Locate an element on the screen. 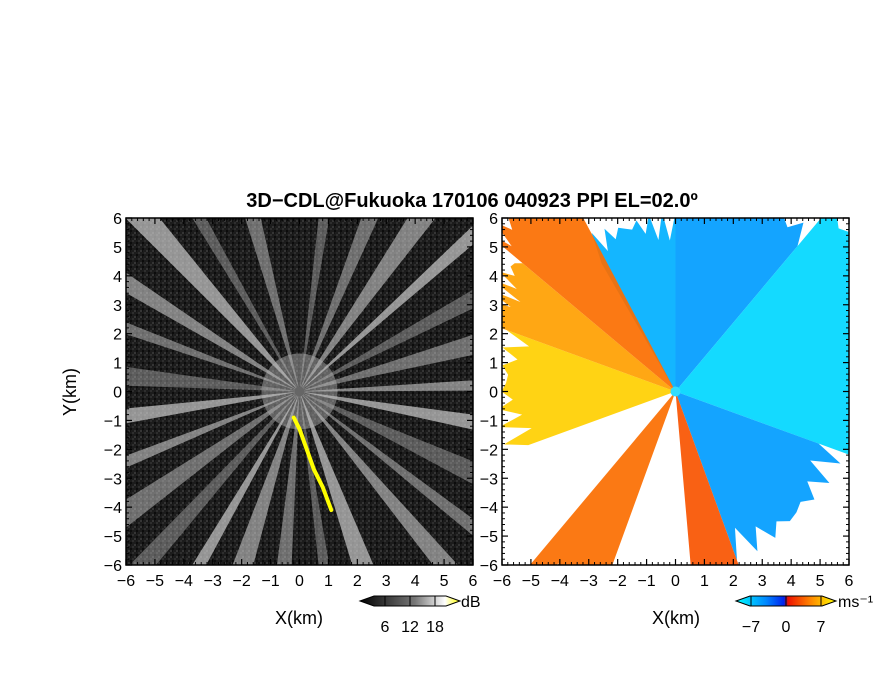 This screenshot has width=880, height=680. colorbar-tick-label: 6 is located at coordinates (385, 627).